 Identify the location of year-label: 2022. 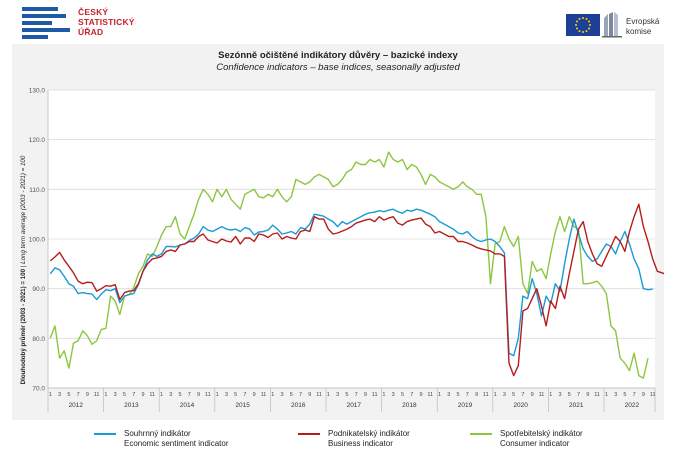
(632, 405).